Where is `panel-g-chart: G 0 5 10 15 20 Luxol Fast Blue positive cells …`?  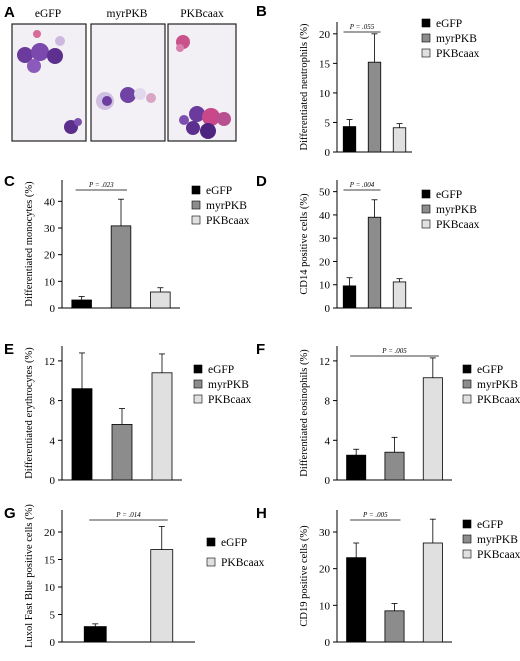
panel-g-chart: G 0 5 10 15 20 Luxol Fast Blue positive cells … is located at coordinates (134, 576).